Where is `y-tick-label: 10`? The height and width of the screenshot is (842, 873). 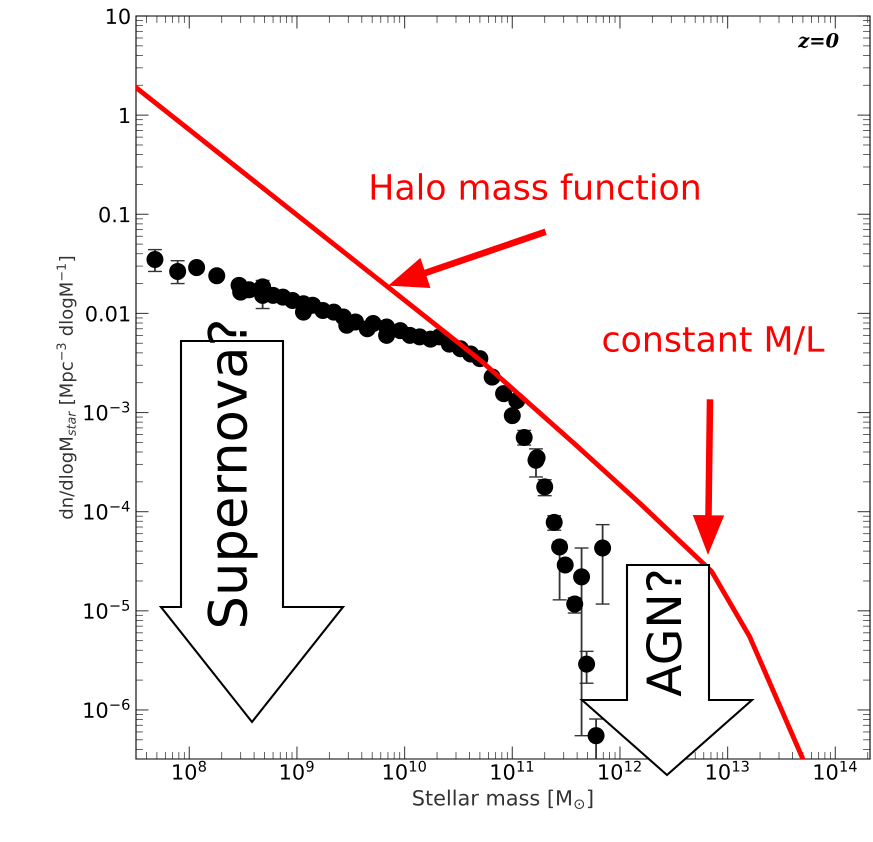
y-tick-label: 10 is located at coordinates (118, 16).